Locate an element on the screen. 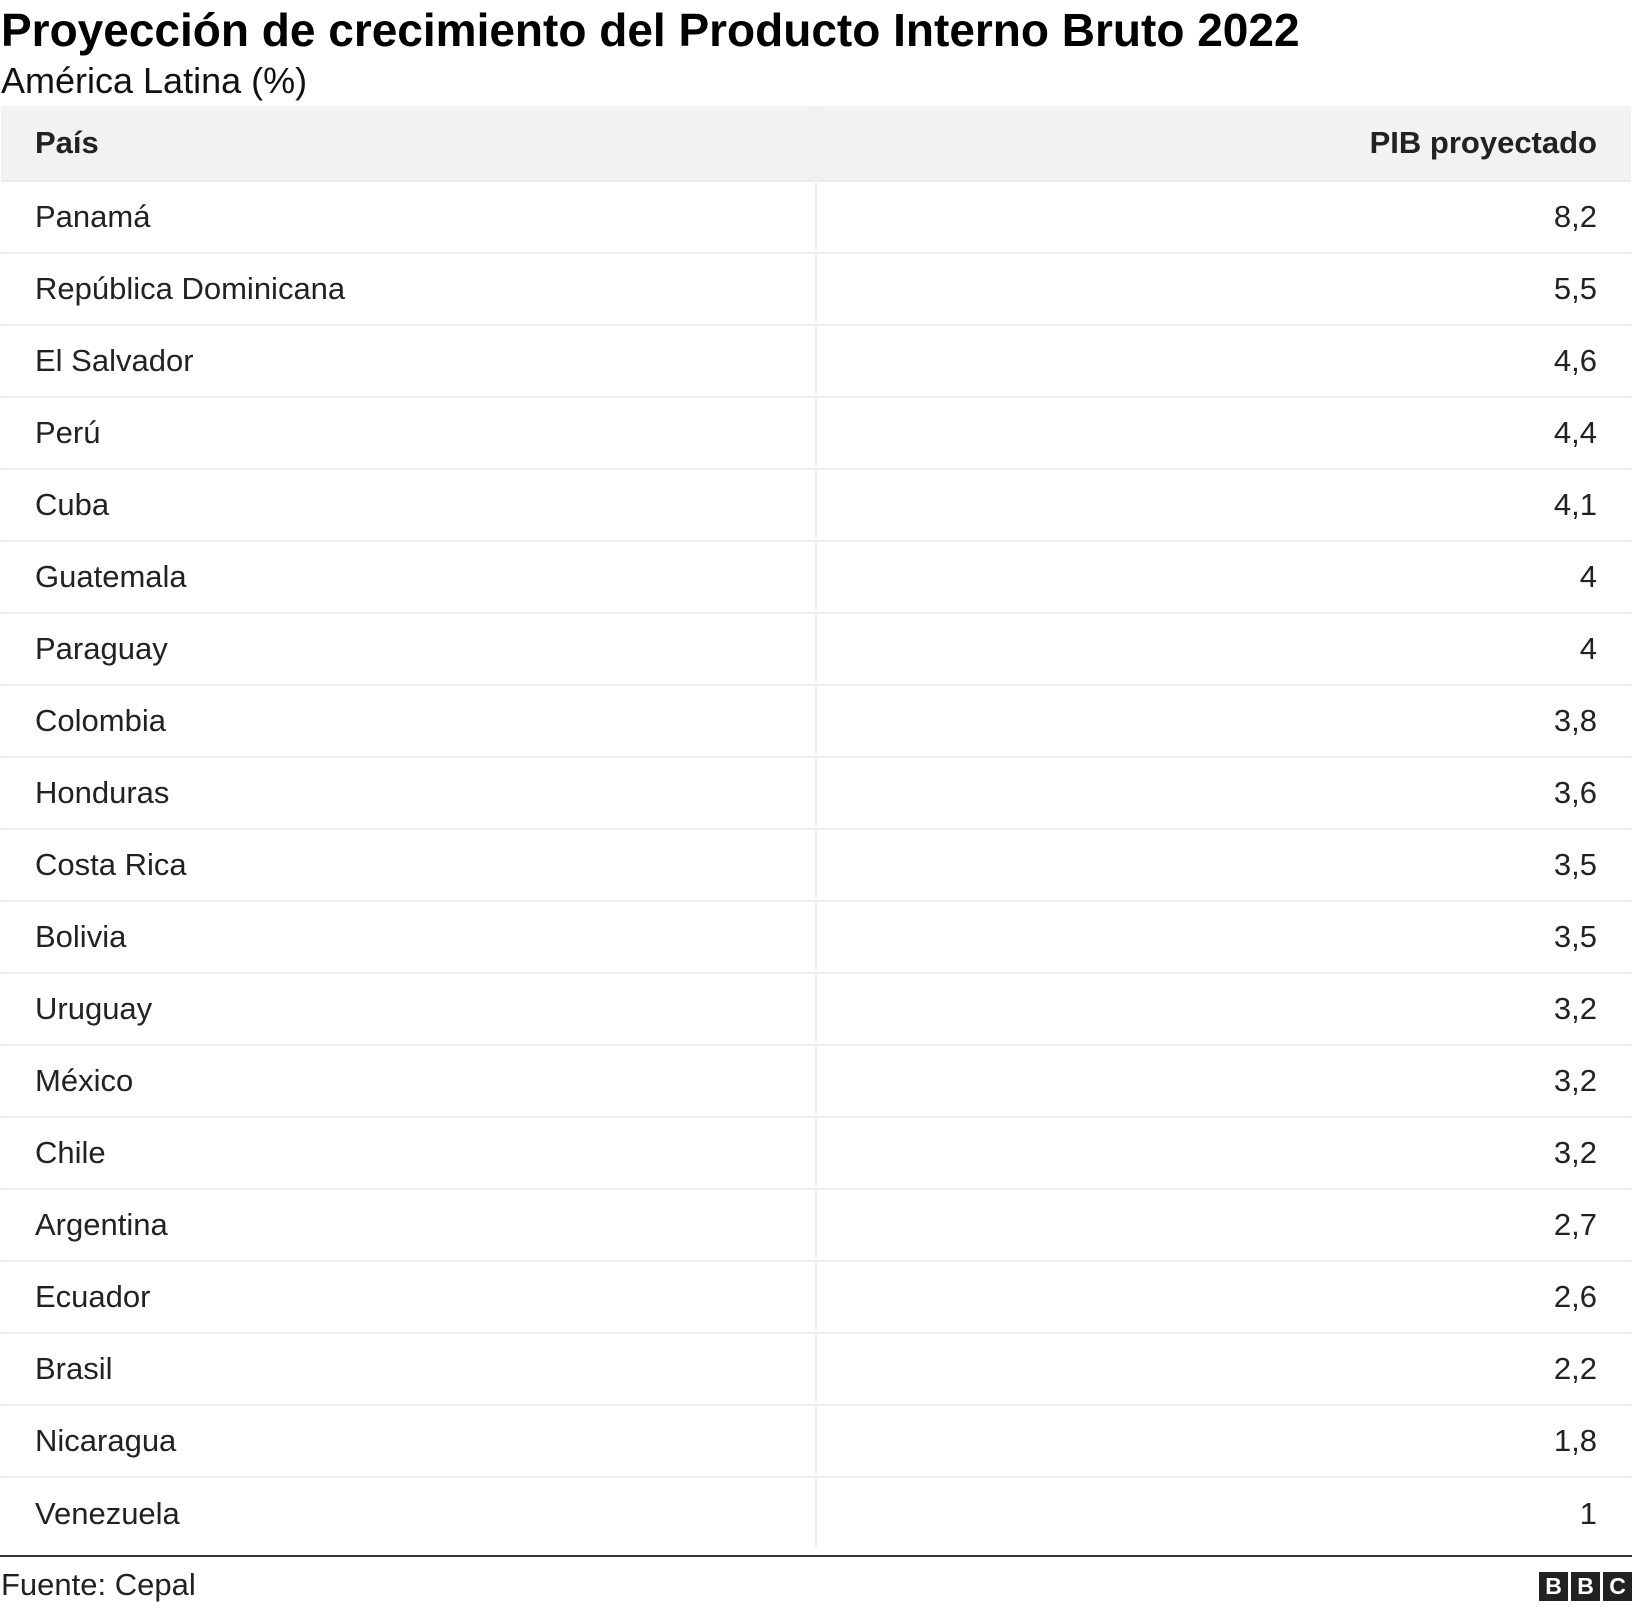  country-cell: Bolivia is located at coordinates (409, 937).